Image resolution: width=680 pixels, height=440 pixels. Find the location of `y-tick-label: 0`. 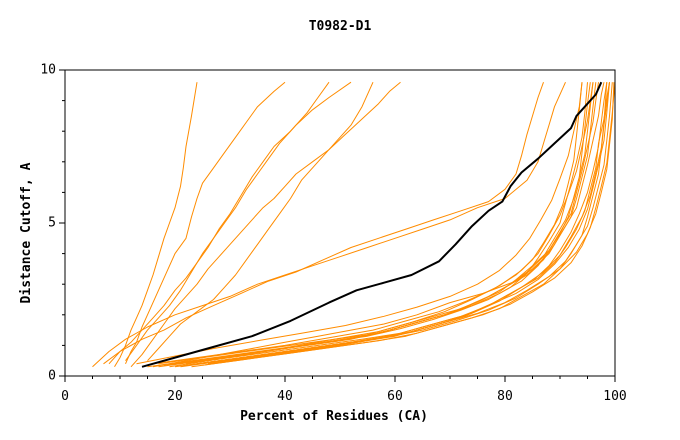

y-tick-label: 0 is located at coordinates (52, 376).